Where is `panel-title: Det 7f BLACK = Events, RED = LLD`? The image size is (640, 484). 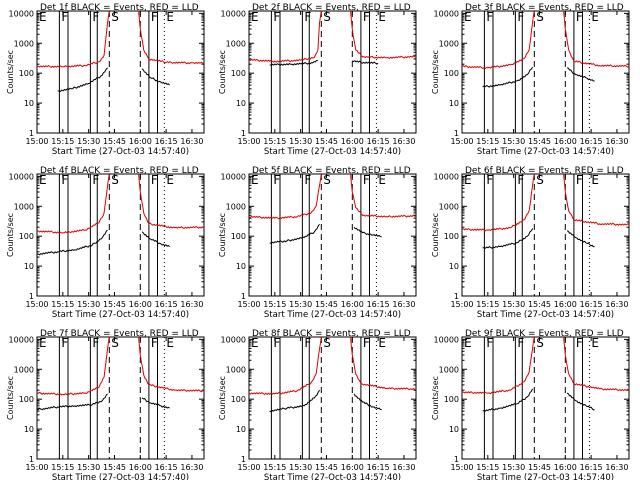 panel-title: Det 7f BLACK = Events, RED = LLD is located at coordinates (119, 334).